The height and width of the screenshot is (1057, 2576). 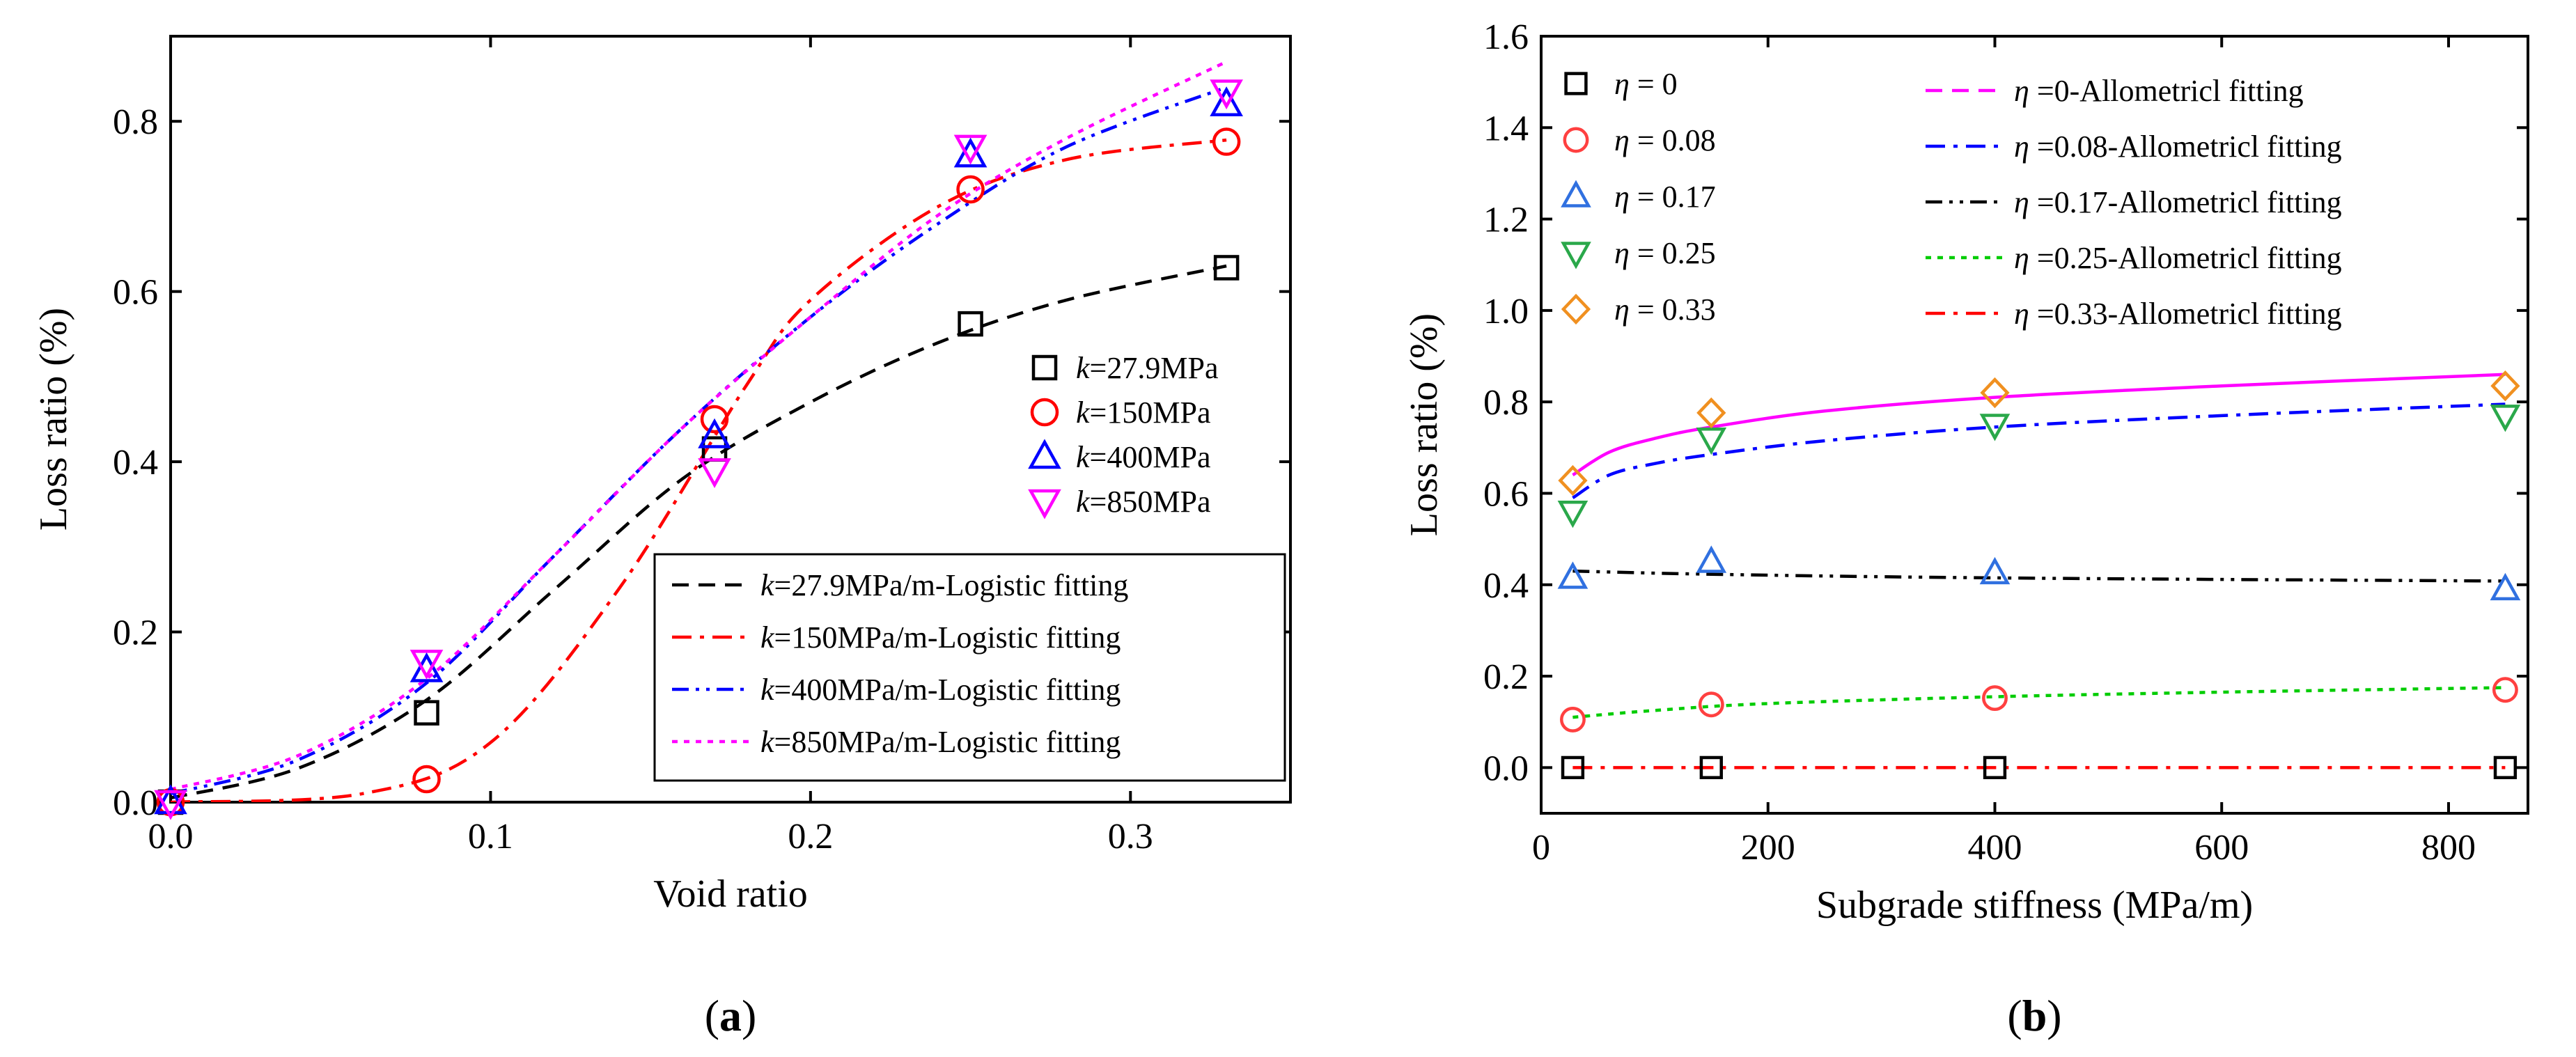 I want to click on x-tick-label: 200, so click(x=1768, y=848).